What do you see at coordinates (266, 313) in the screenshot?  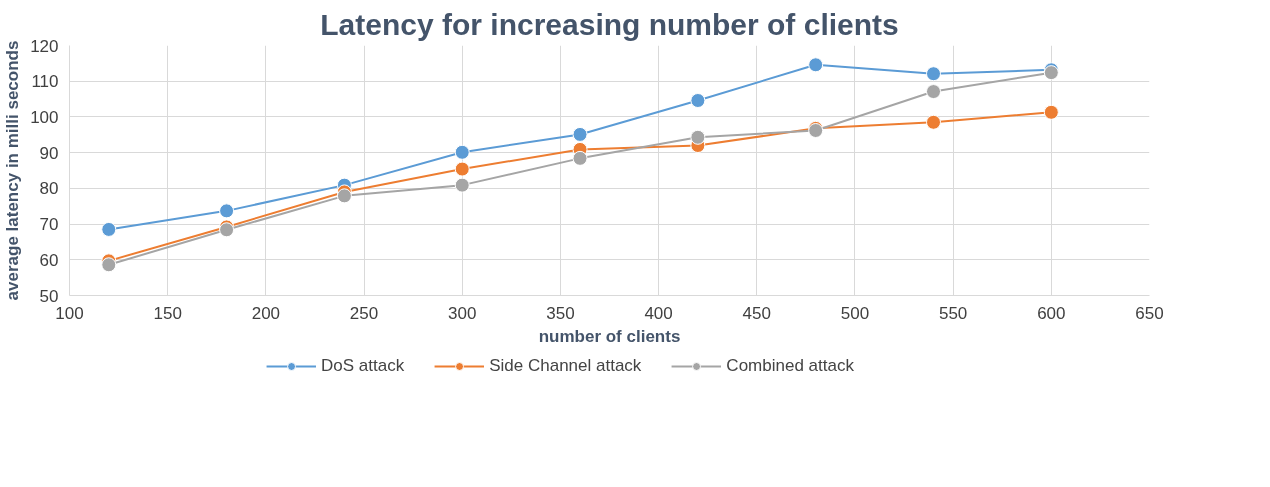 I see `x-tick-label: 200` at bounding box center [266, 313].